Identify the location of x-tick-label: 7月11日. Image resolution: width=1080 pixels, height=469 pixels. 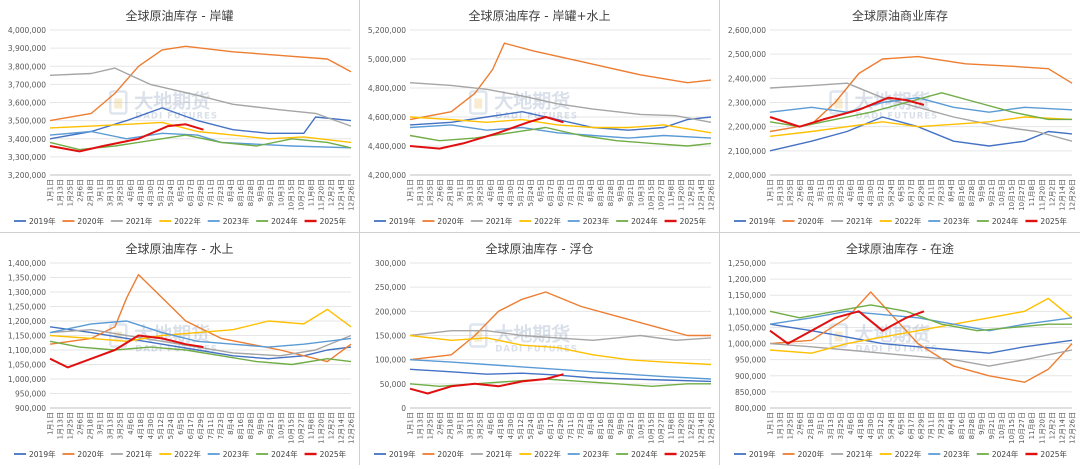
(211, 192).